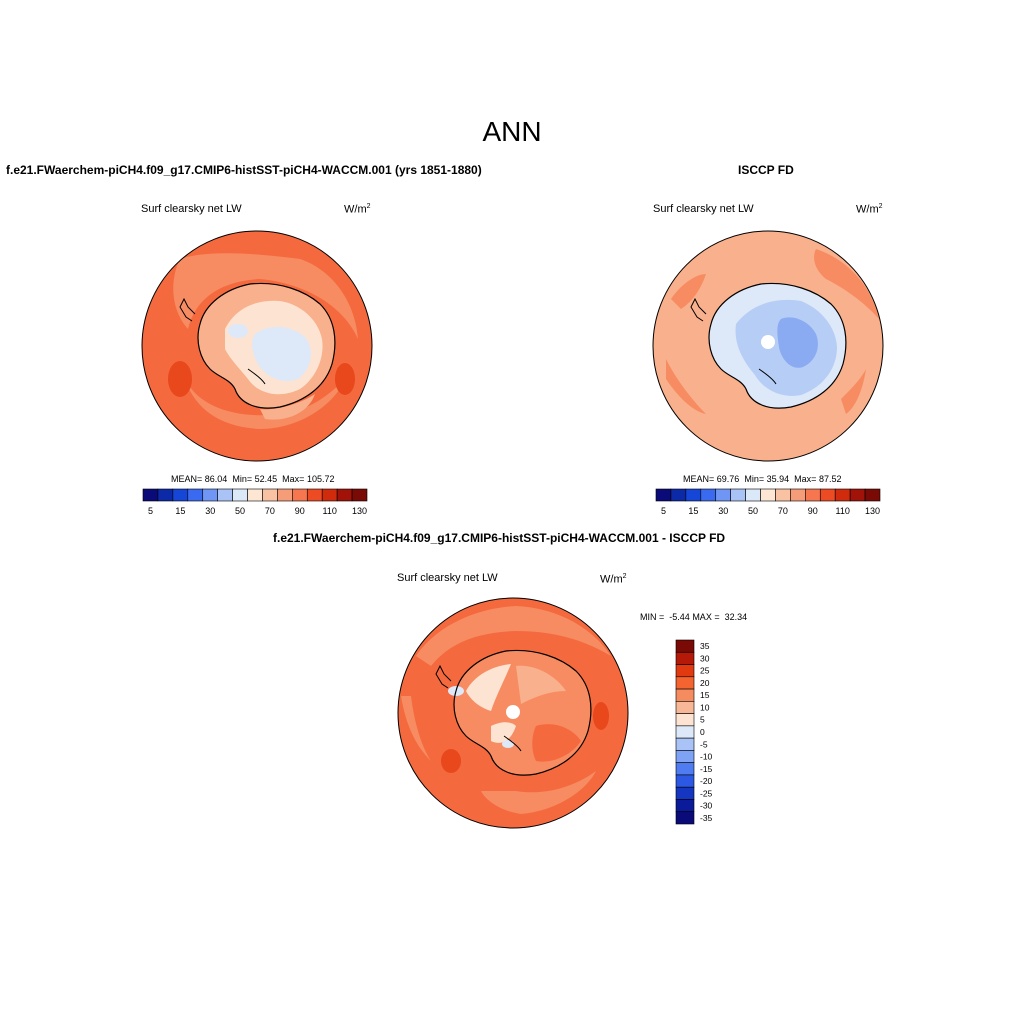  What do you see at coordinates (706, 781) in the screenshot?
I see `diff-colorbar-tick-label: -20` at bounding box center [706, 781].